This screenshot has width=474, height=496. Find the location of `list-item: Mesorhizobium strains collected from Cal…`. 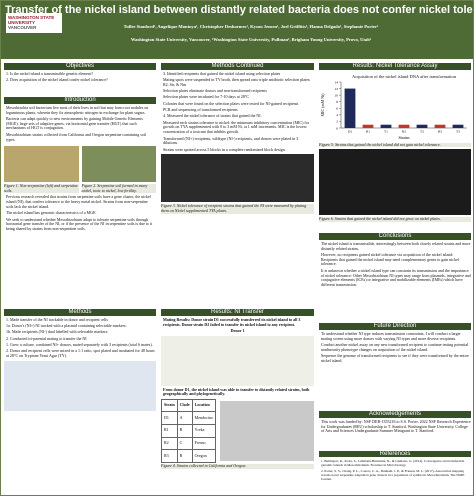

list-item: Mesorhizobium strains collected from Cal… is located at coordinates (76, 136).